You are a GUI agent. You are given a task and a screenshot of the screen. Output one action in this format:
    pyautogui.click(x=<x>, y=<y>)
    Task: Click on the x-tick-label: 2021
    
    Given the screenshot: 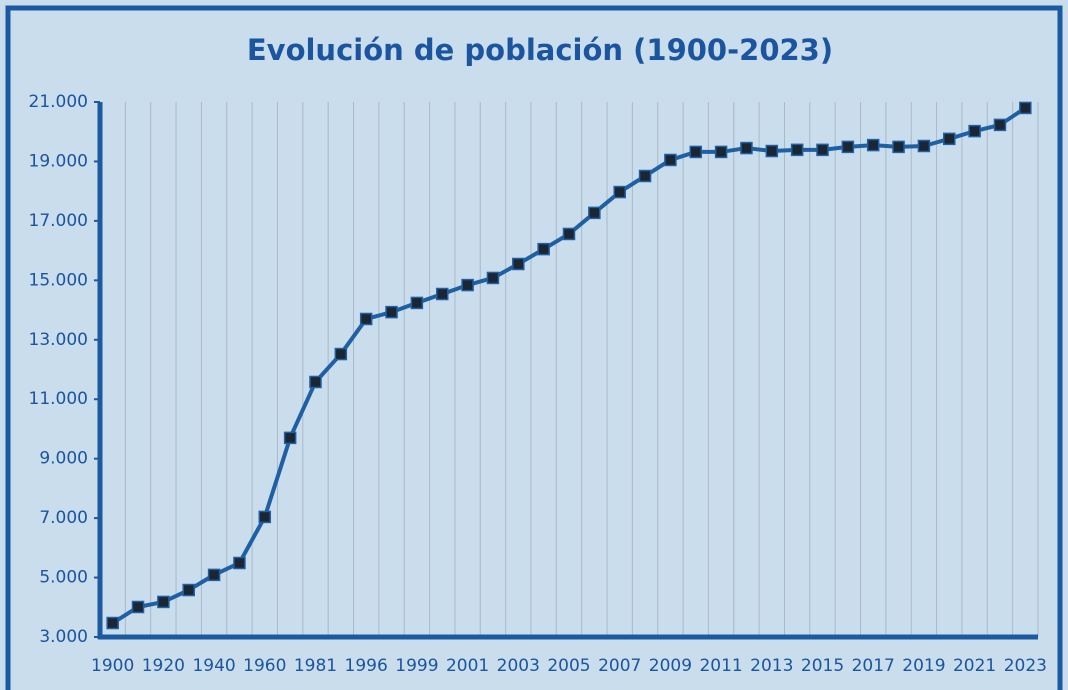 What is the action you would take?
    pyautogui.click(x=974, y=666)
    